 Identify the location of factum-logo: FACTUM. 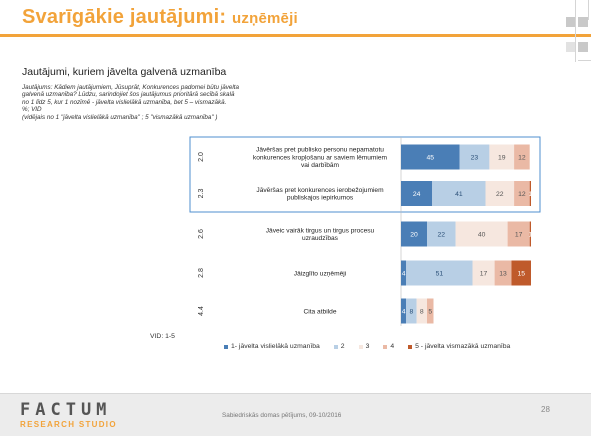
(66, 410).